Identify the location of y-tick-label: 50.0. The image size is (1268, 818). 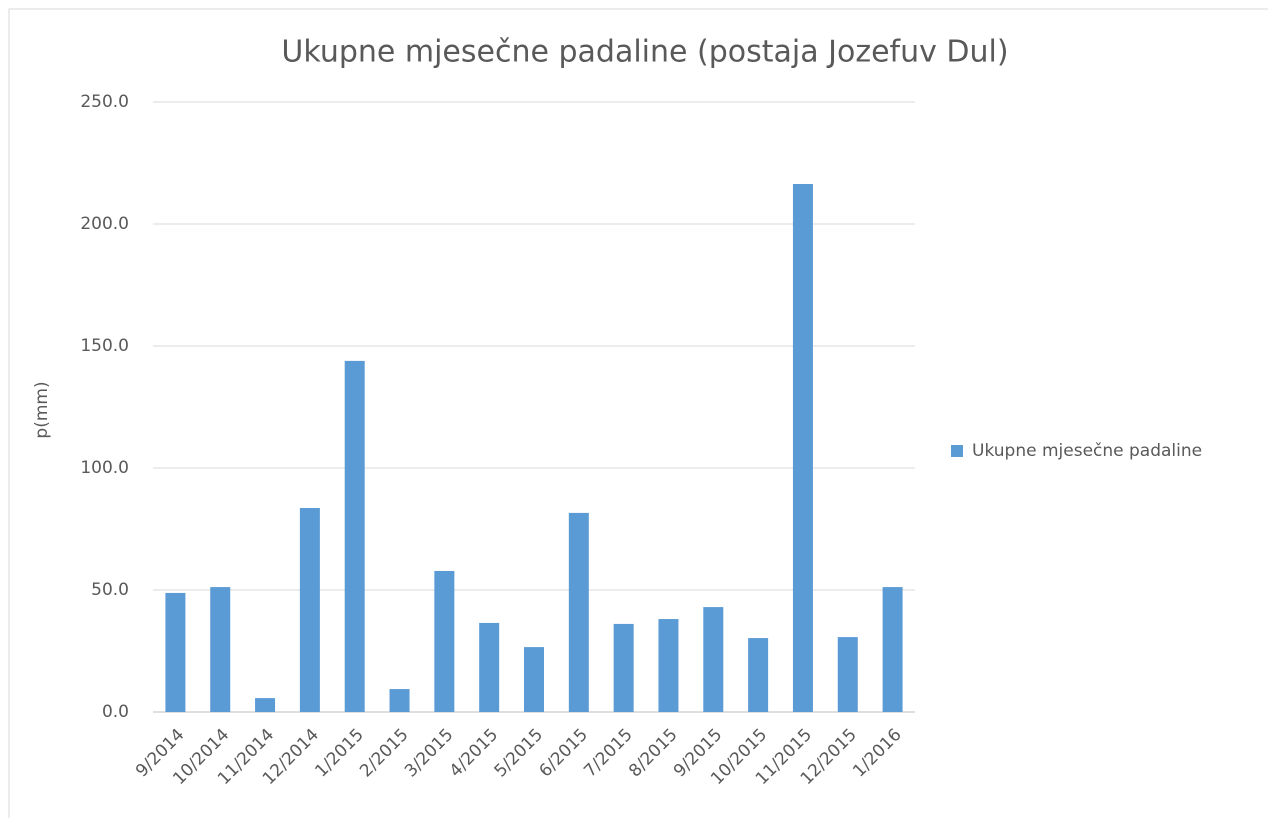
(110, 590).